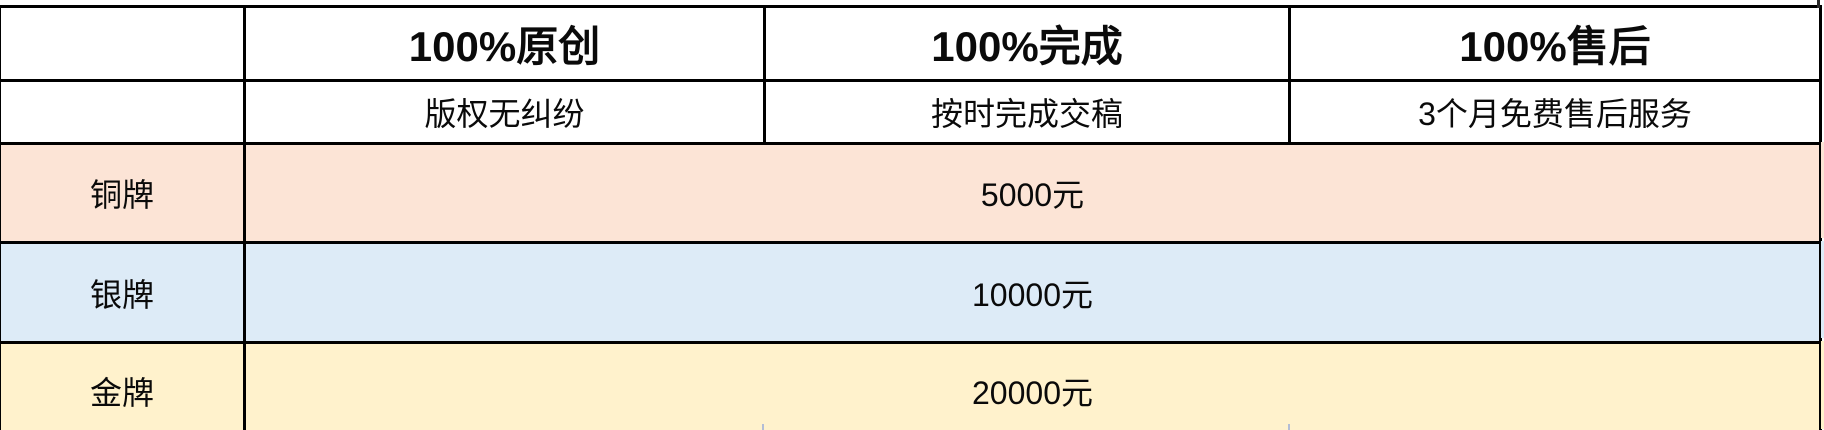 This screenshot has height=430, width=1824. What do you see at coordinates (1555, 43) in the screenshot?
I see `header-cell-aftersale: 100%售后` at bounding box center [1555, 43].